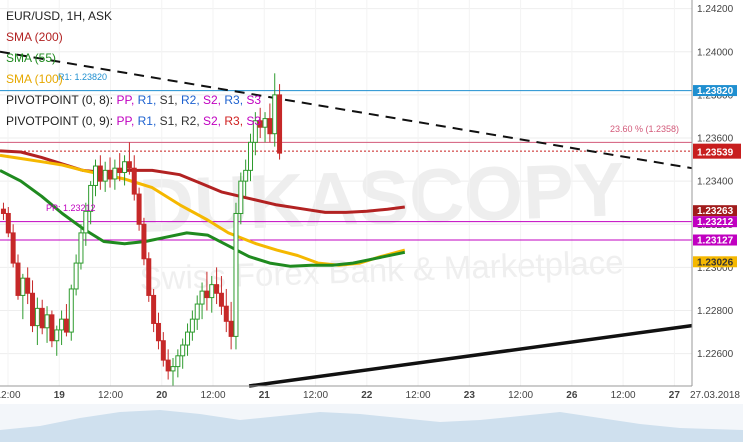 This screenshot has width=743, height=442. I want to click on x-end-date-label: 27.03.2018, so click(715, 395).